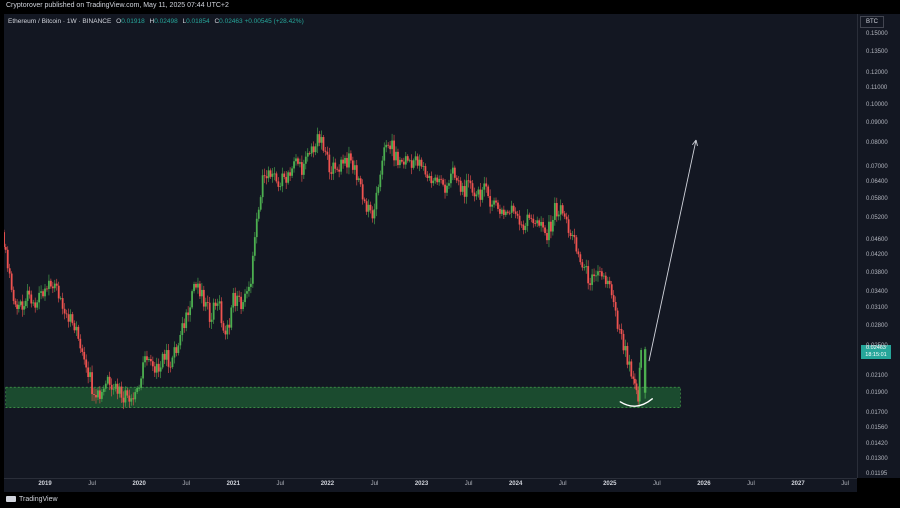 The height and width of the screenshot is (508, 900). I want to click on time-tick-year: 2024, so click(515, 484).